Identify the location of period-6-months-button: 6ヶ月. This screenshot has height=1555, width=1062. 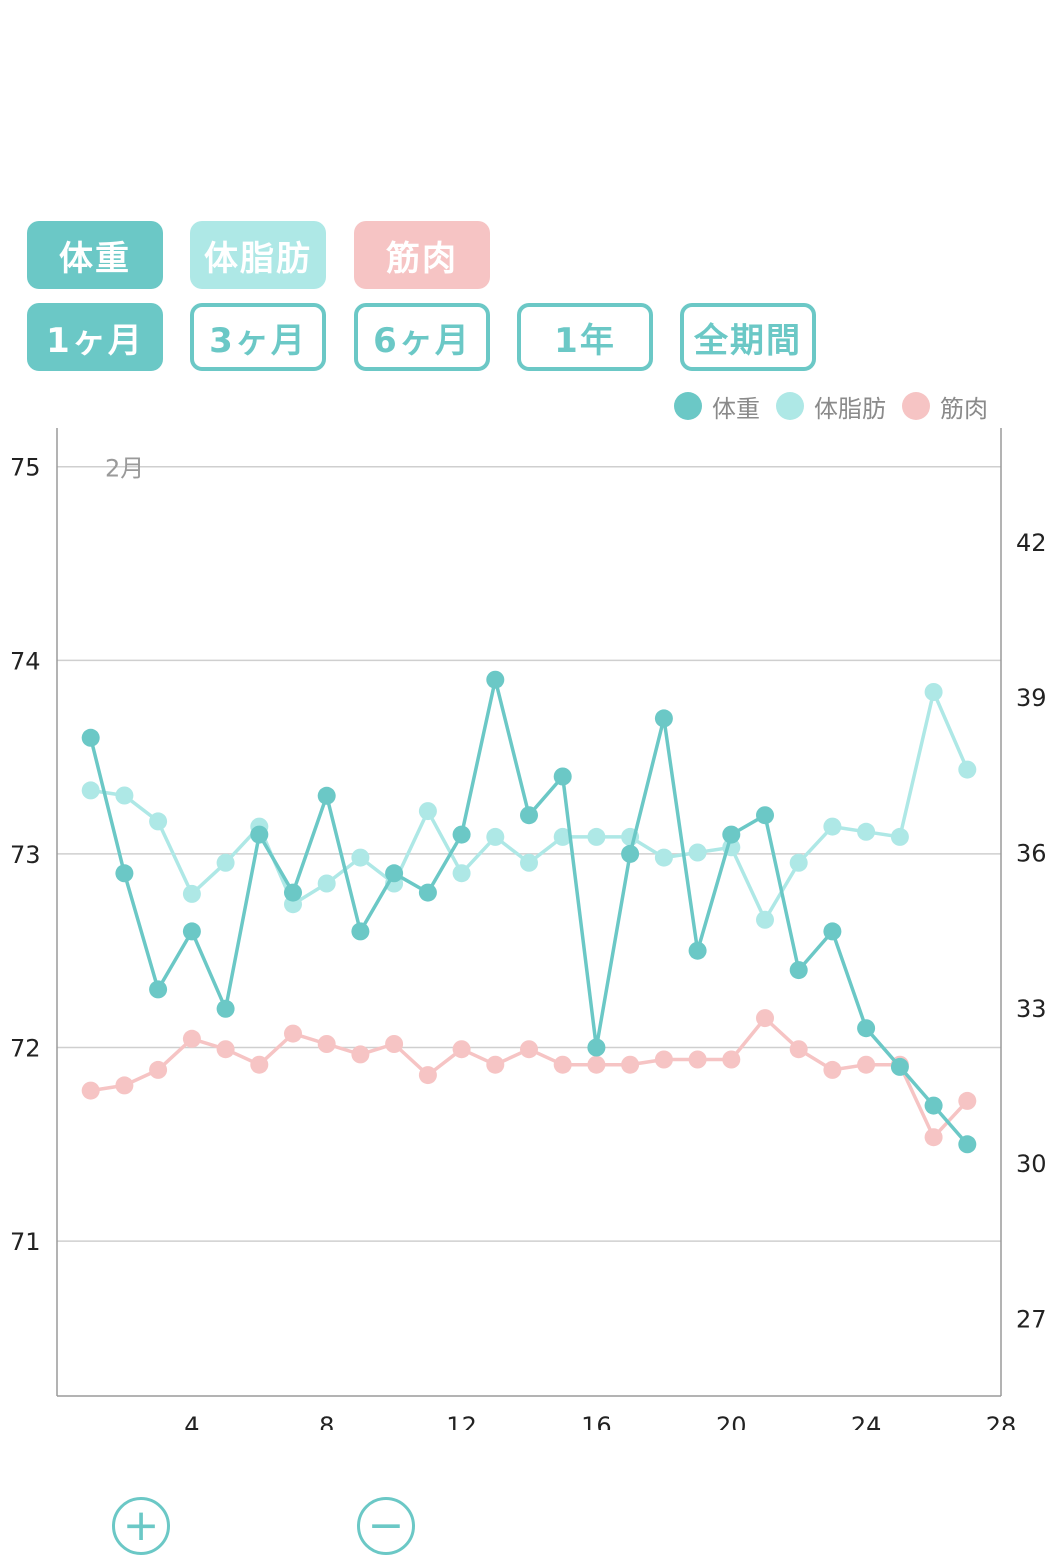
(422, 337).